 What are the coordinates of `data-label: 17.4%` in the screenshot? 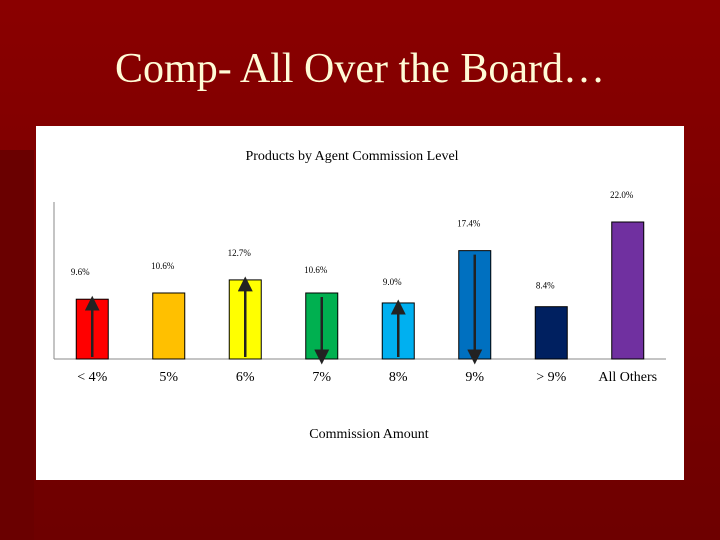 It's located at (469, 224).